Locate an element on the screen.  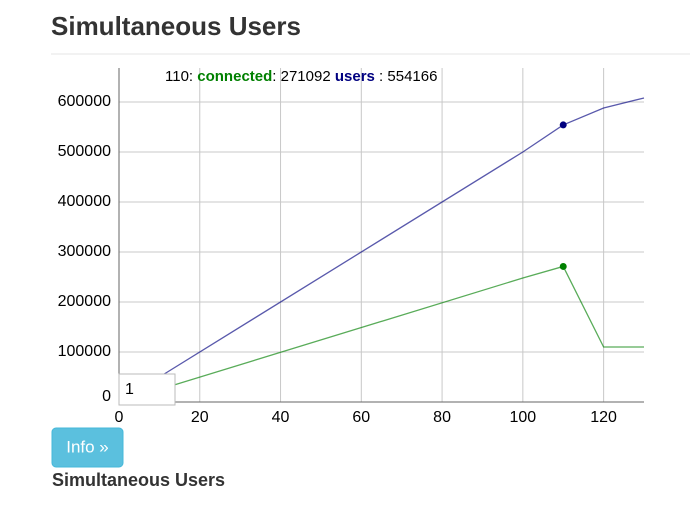
legend-value: 271092 is located at coordinates (306, 76).